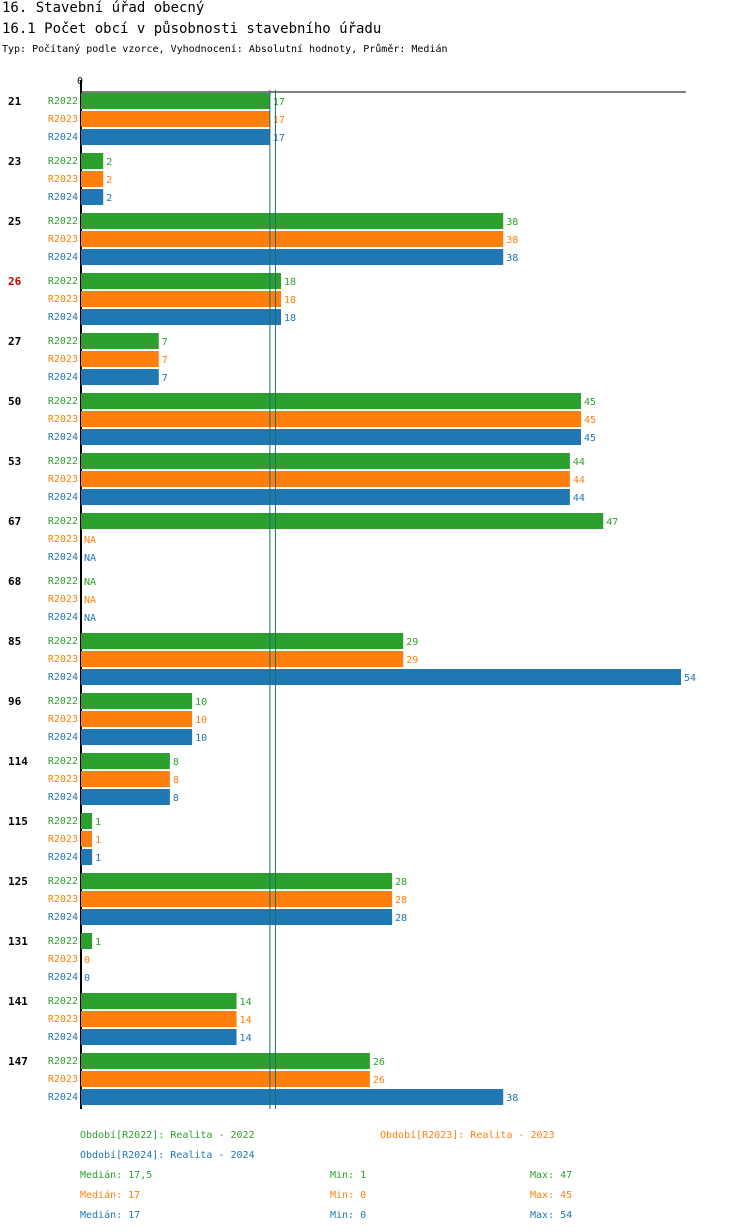 Image resolution: width=750 pixels, height=1232 pixels. I want to click on category-label: 85, so click(14, 641).